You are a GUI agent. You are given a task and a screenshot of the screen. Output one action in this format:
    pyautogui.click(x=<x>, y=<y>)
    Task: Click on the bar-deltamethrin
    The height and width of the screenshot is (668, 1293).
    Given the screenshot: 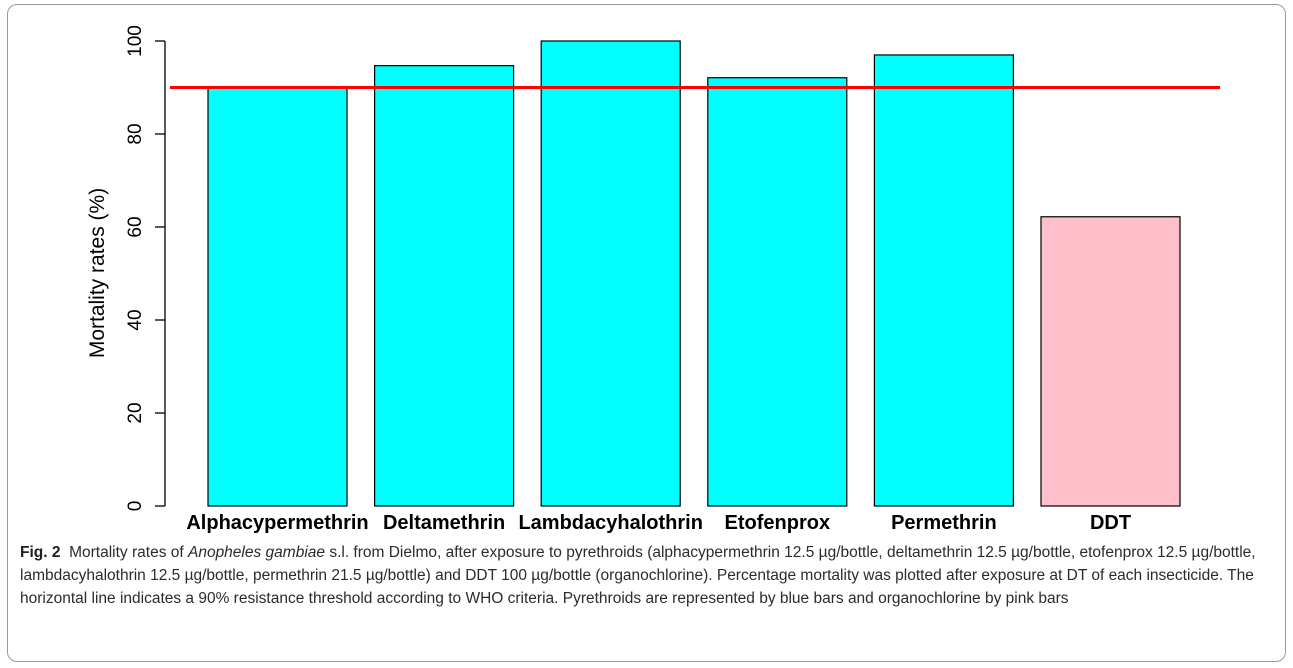 What is the action you would take?
    pyautogui.click(x=444, y=286)
    